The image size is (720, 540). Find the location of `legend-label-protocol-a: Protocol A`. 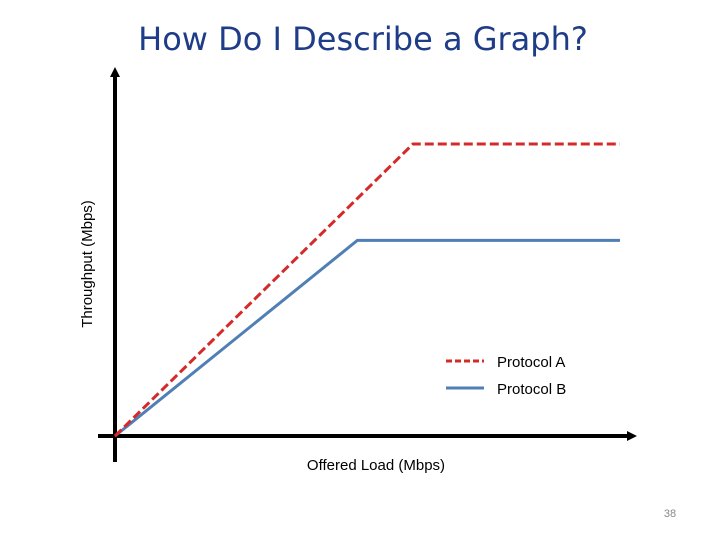

legend-label-protocol-a: Protocol A is located at coordinates (531, 362).